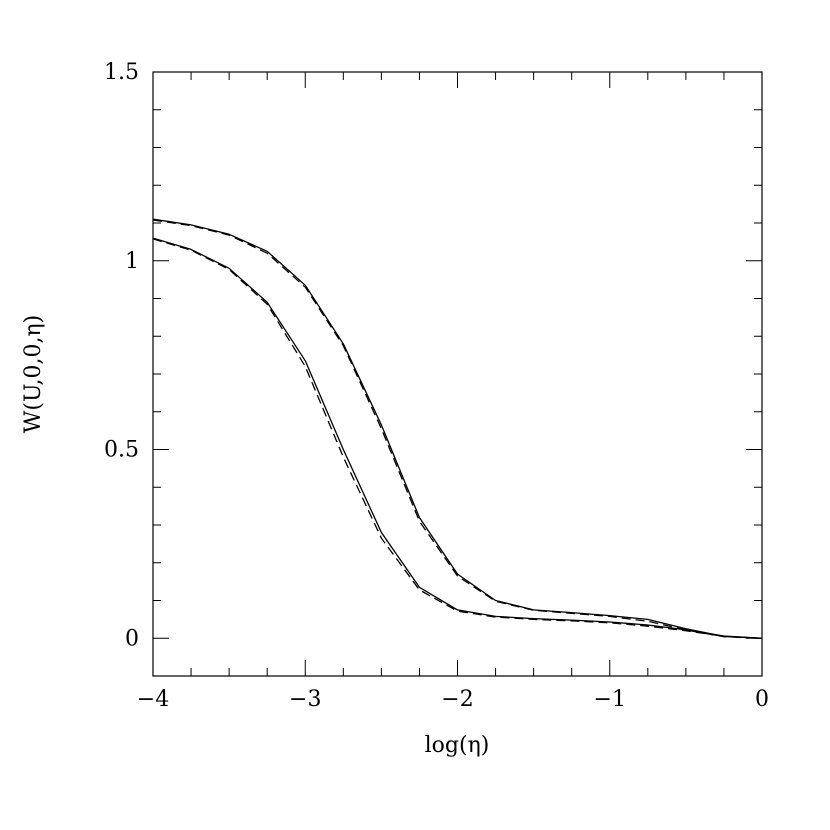 Image resolution: width=830 pixels, height=830 pixels. I want to click on x-tick-label: −4, so click(153, 699).